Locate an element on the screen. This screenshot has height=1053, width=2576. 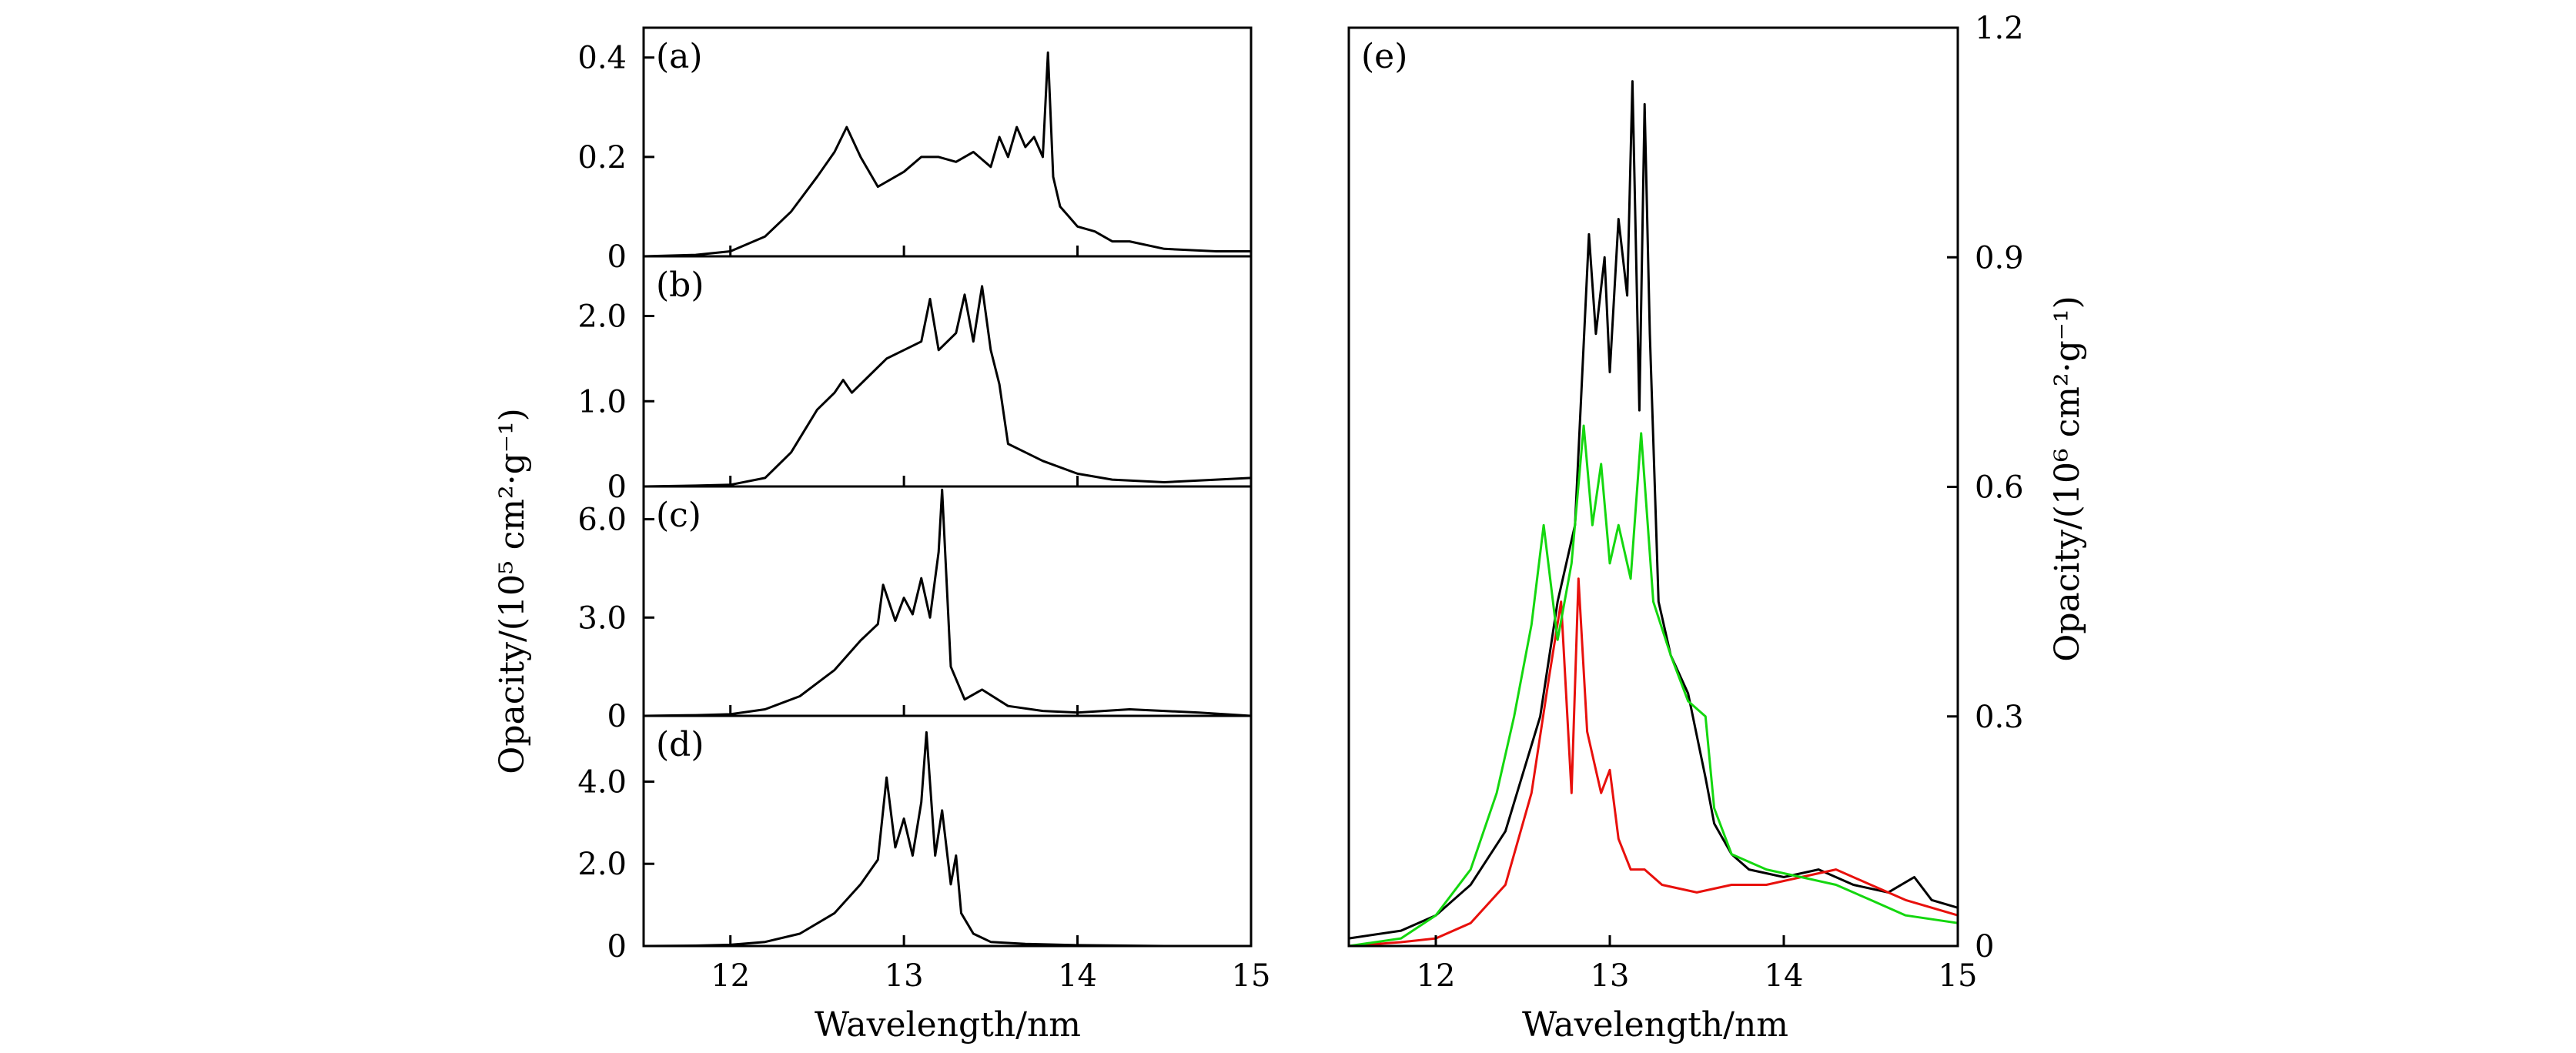
y-tick-label: 1.0 is located at coordinates (602, 402).